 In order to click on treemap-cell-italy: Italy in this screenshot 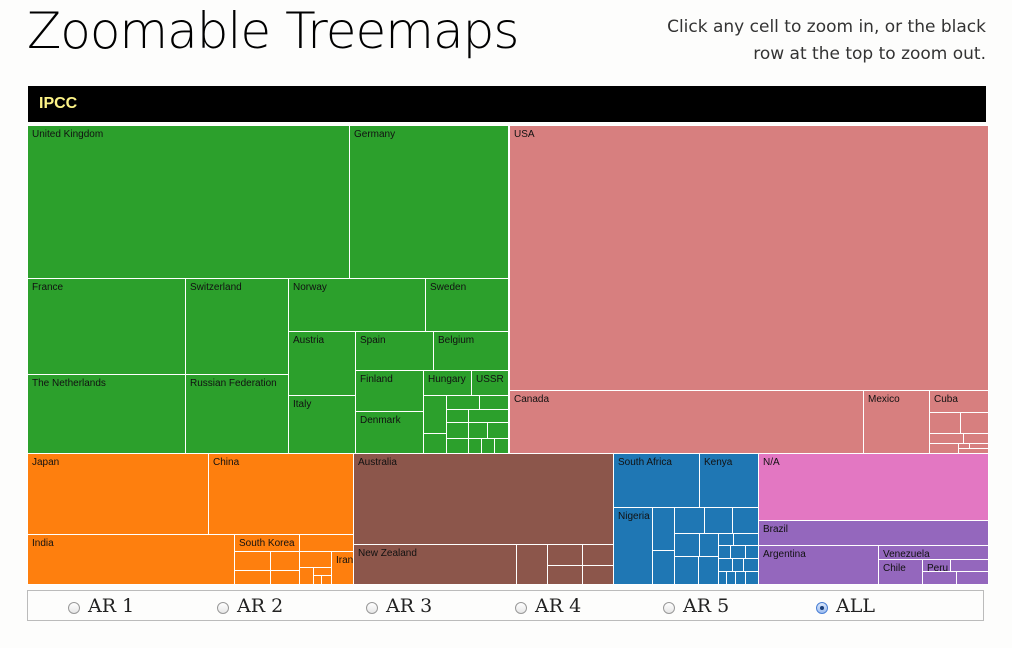, I will do `click(322, 424)`.